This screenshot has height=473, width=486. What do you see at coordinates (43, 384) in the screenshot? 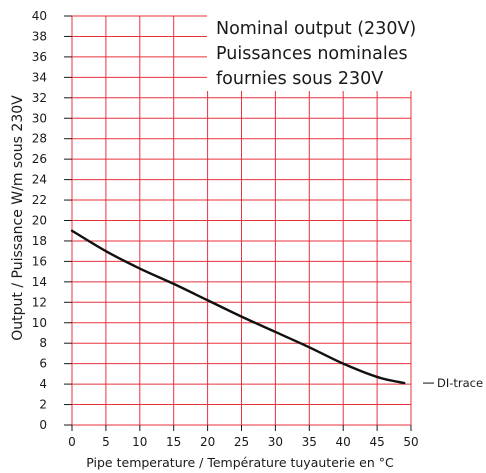
I see `y-tick-label: 4` at bounding box center [43, 384].